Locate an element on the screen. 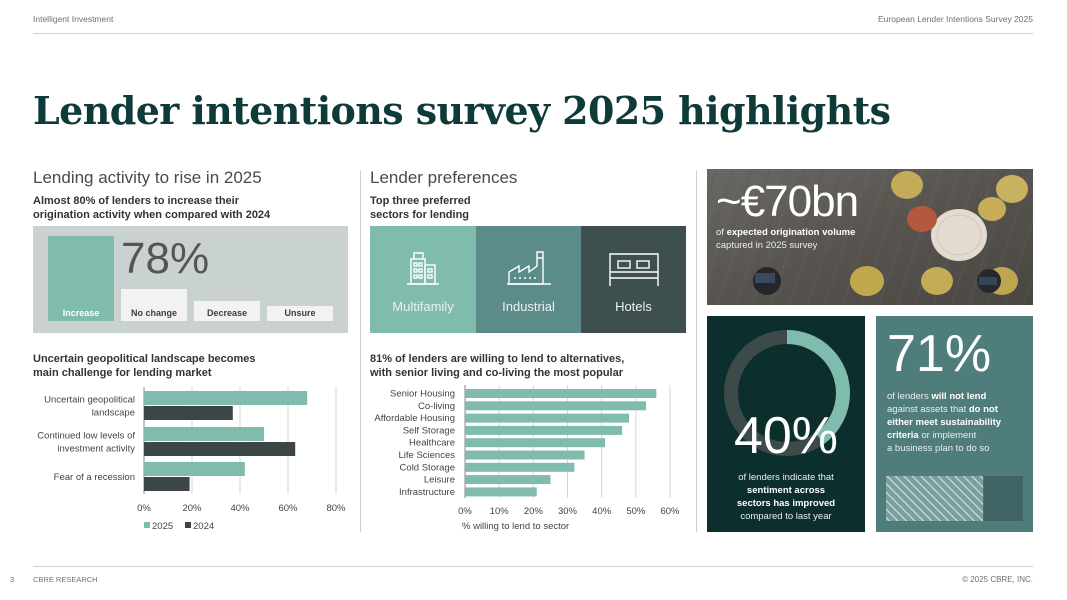  alt-x-axis-label: % willing to lend to sector is located at coordinates (515, 526).